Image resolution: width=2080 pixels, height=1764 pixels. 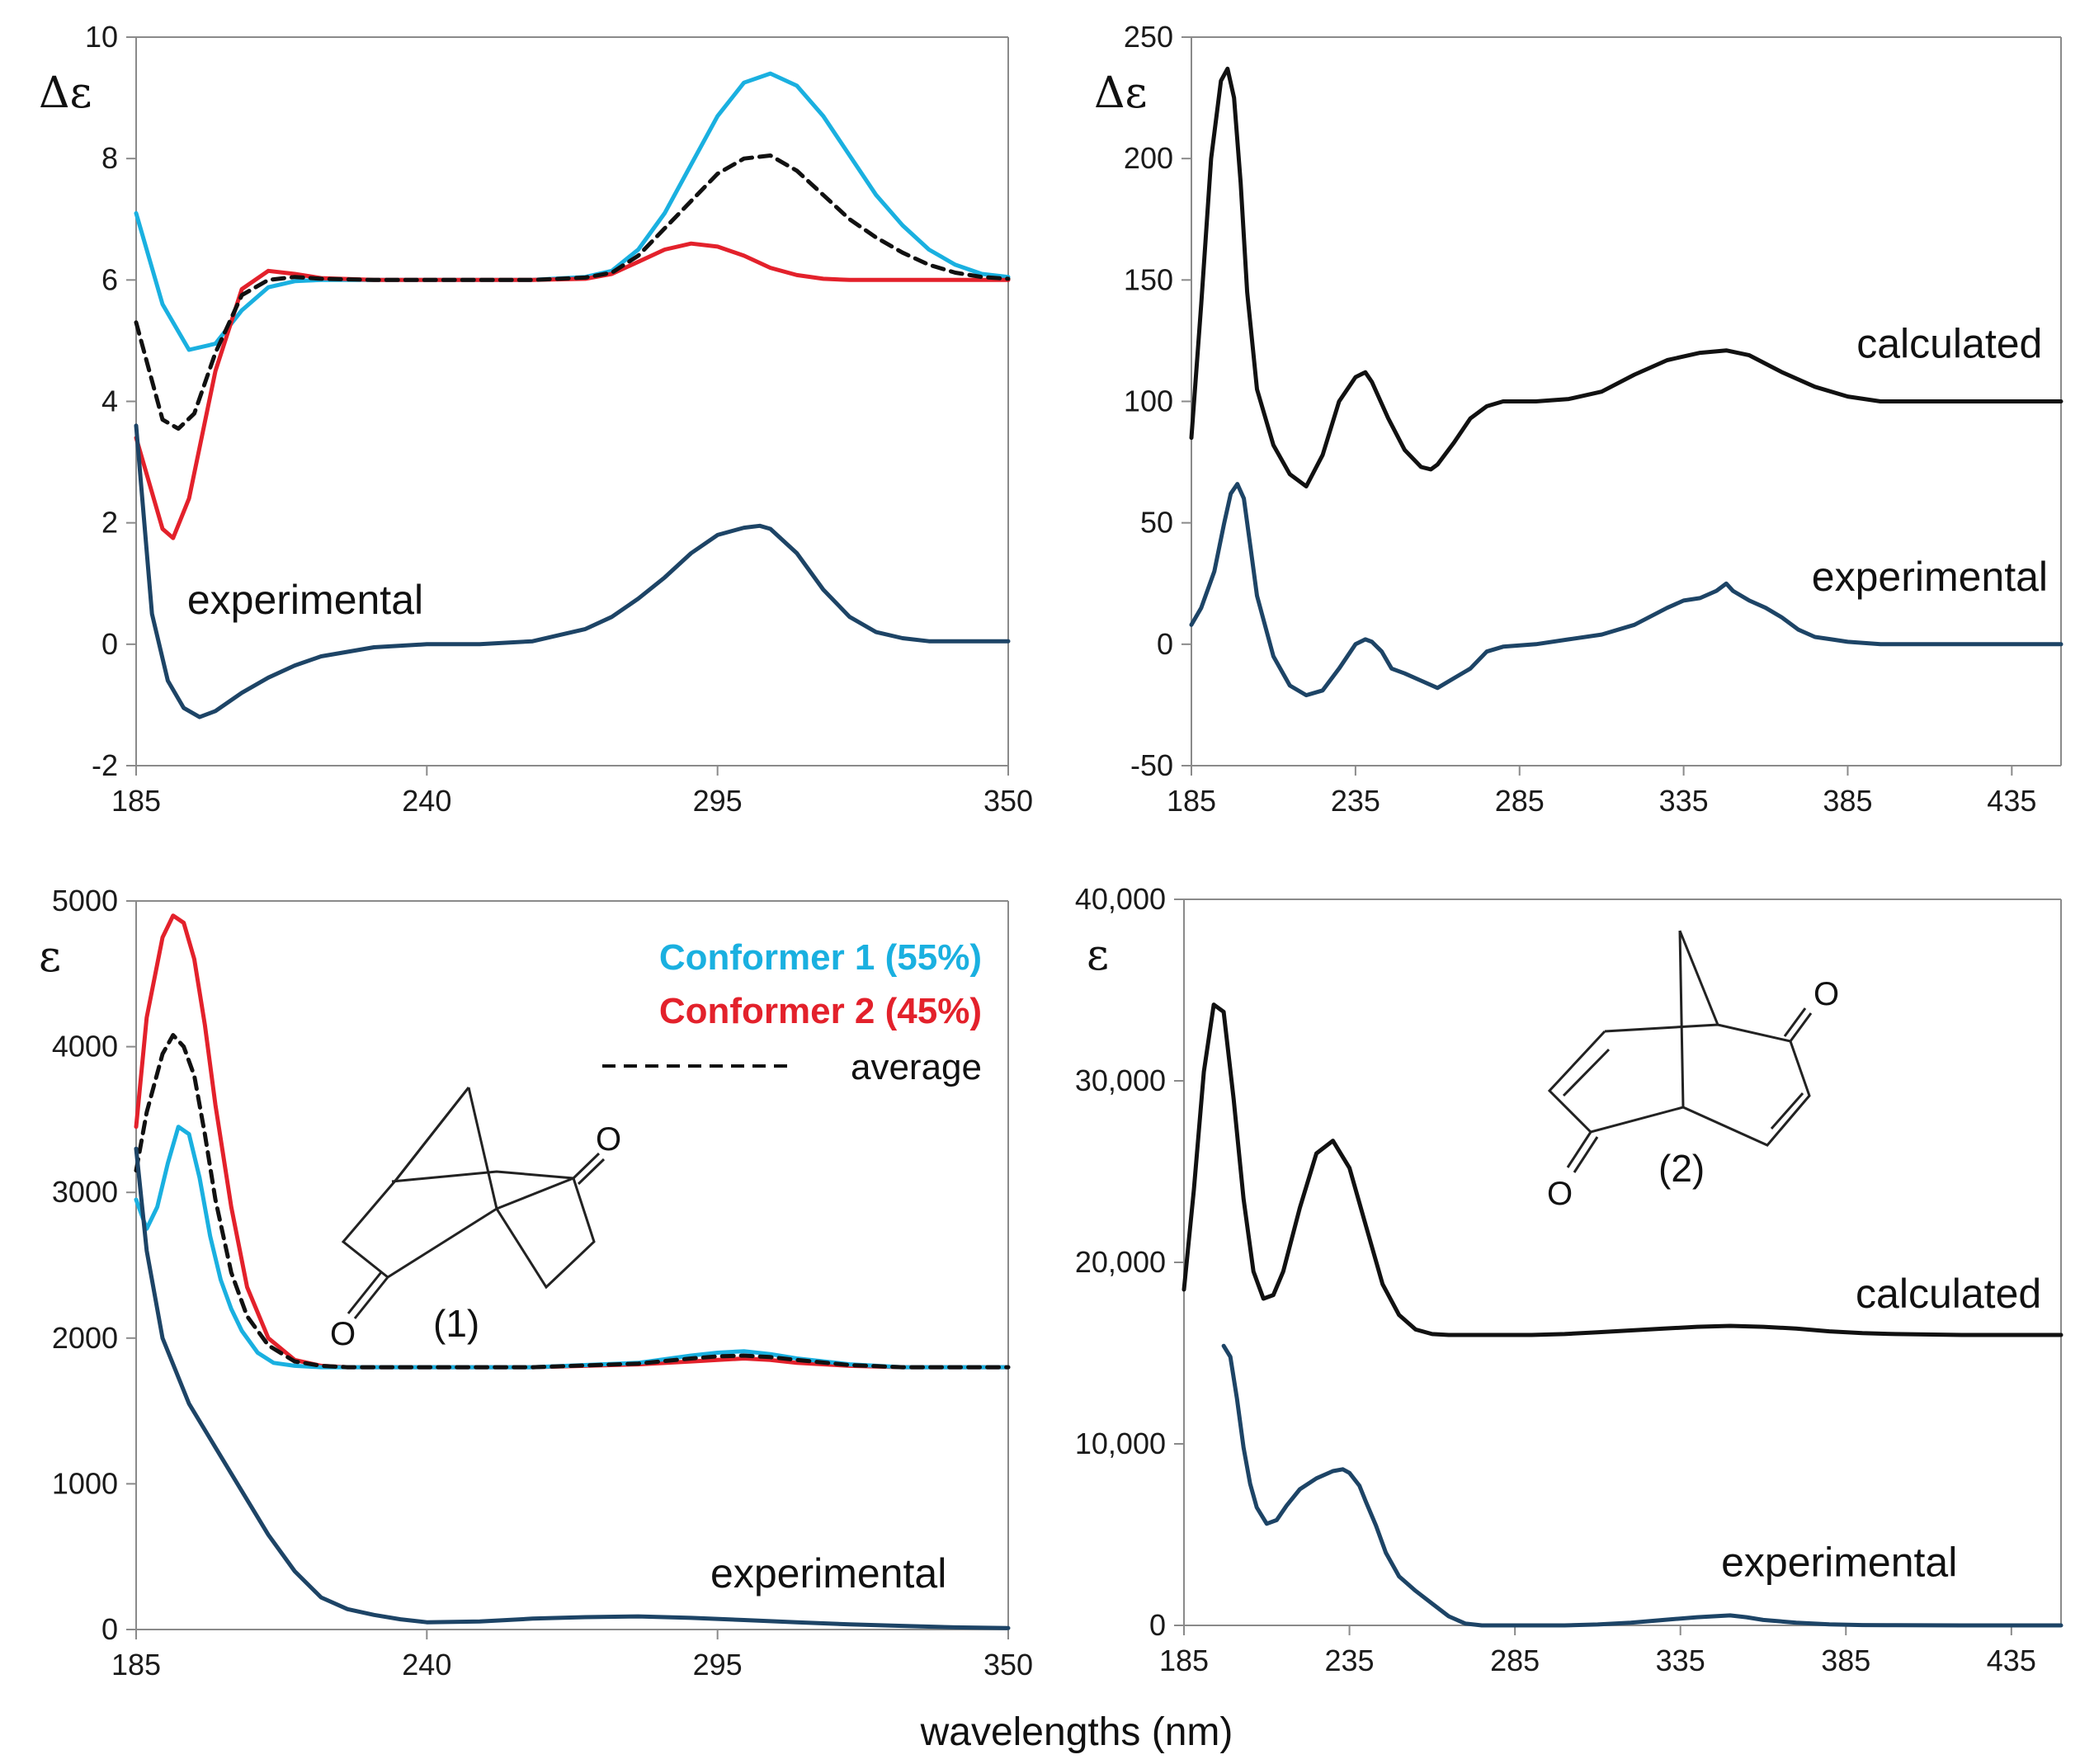 What do you see at coordinates (1148, 37) in the screenshot?
I see `y-tick-label: 250` at bounding box center [1148, 37].